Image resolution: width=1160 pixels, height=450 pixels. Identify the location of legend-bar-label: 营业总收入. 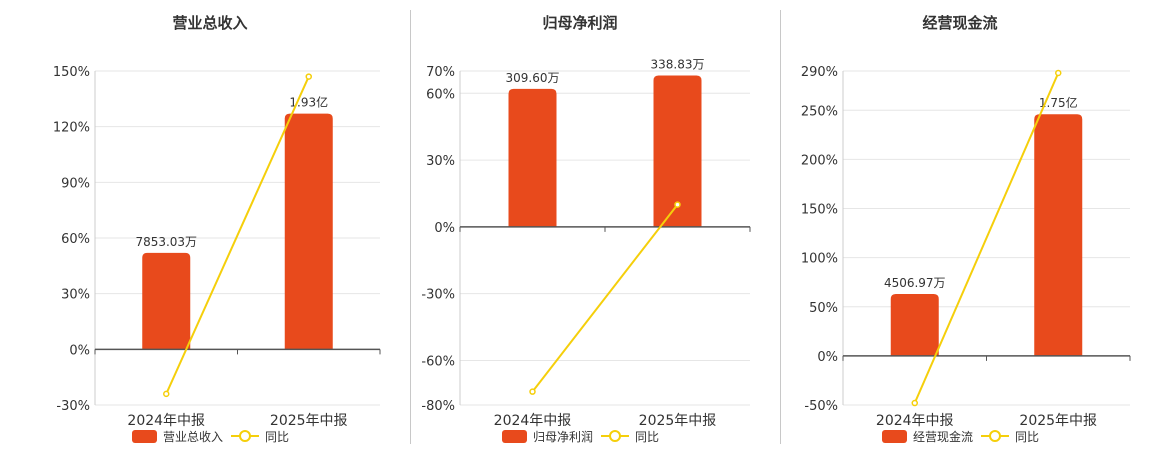
(193, 437).